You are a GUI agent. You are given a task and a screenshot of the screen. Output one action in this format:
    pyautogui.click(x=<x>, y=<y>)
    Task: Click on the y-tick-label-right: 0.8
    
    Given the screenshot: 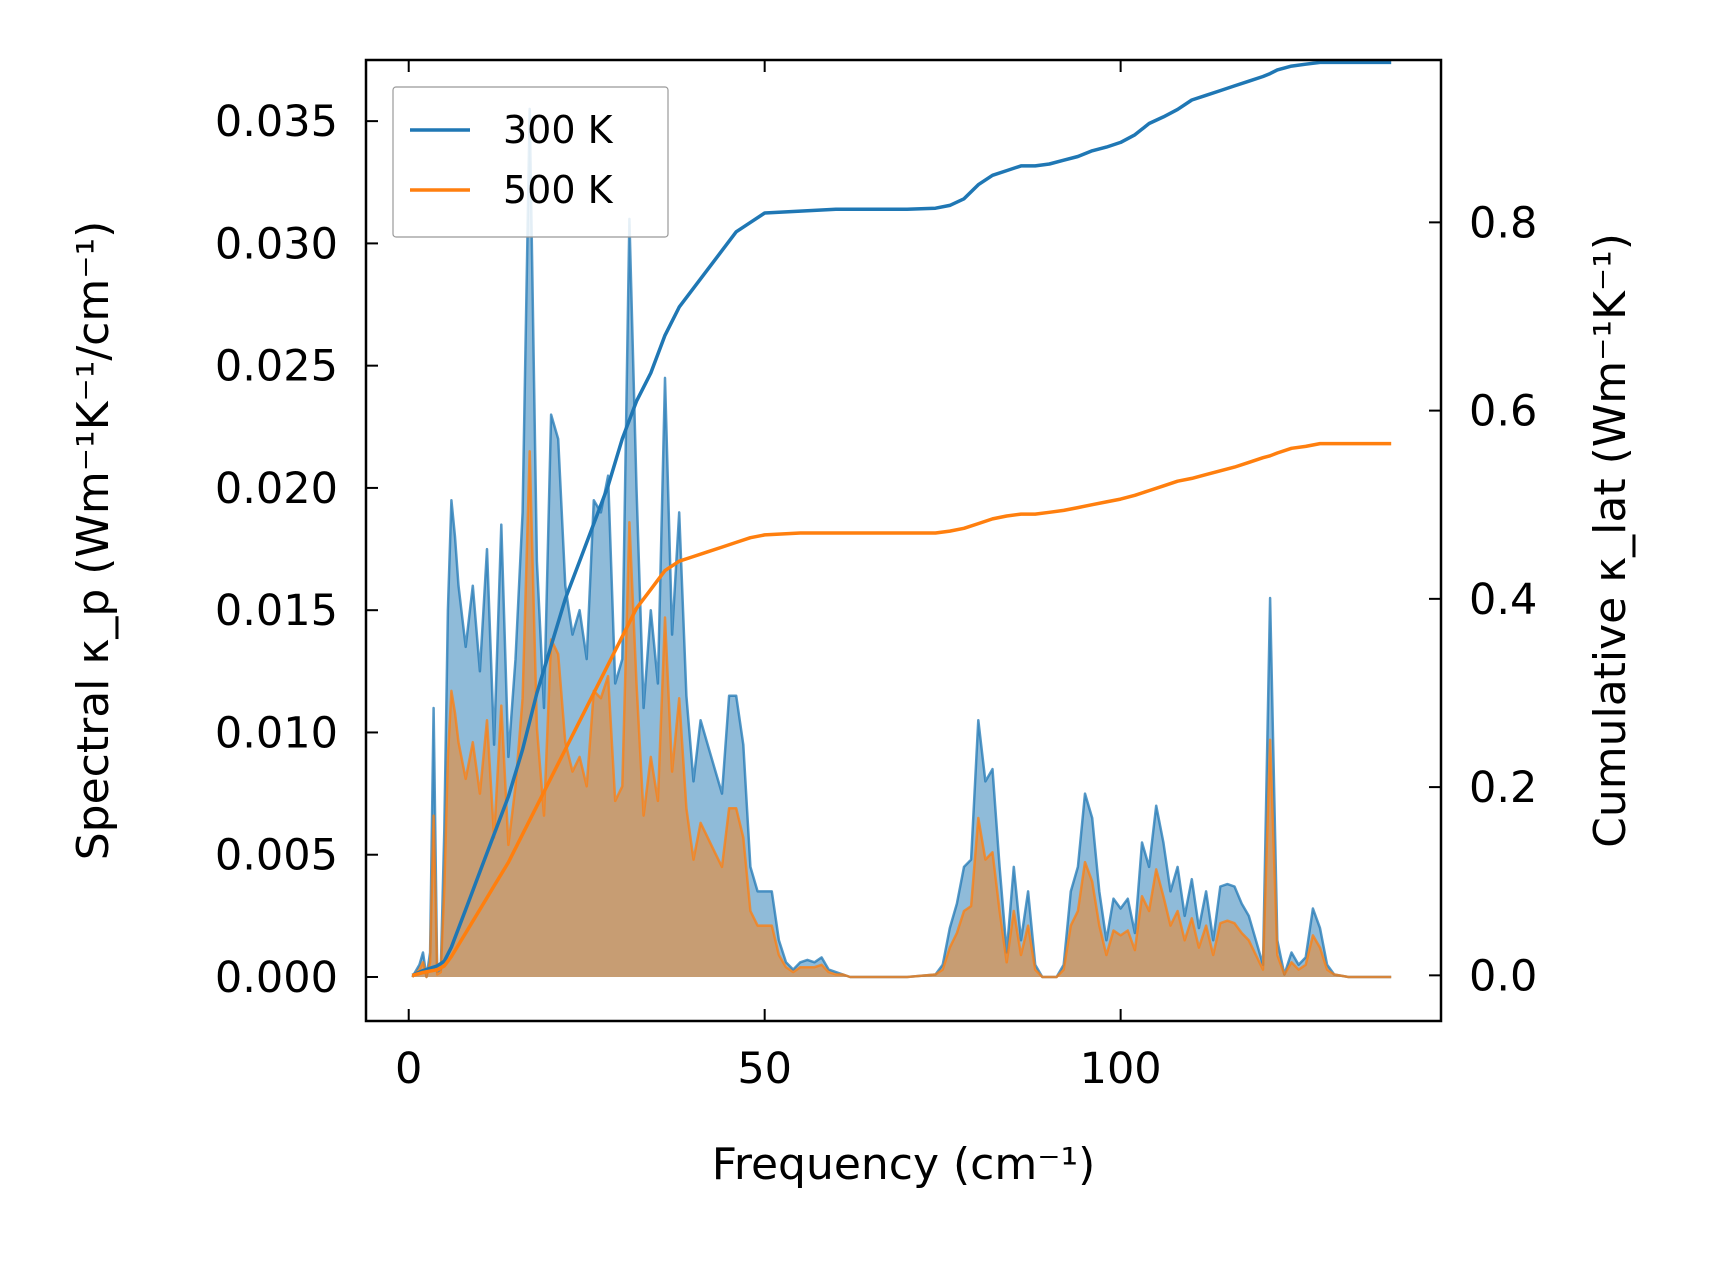 What is the action you would take?
    pyautogui.click(x=1503, y=223)
    